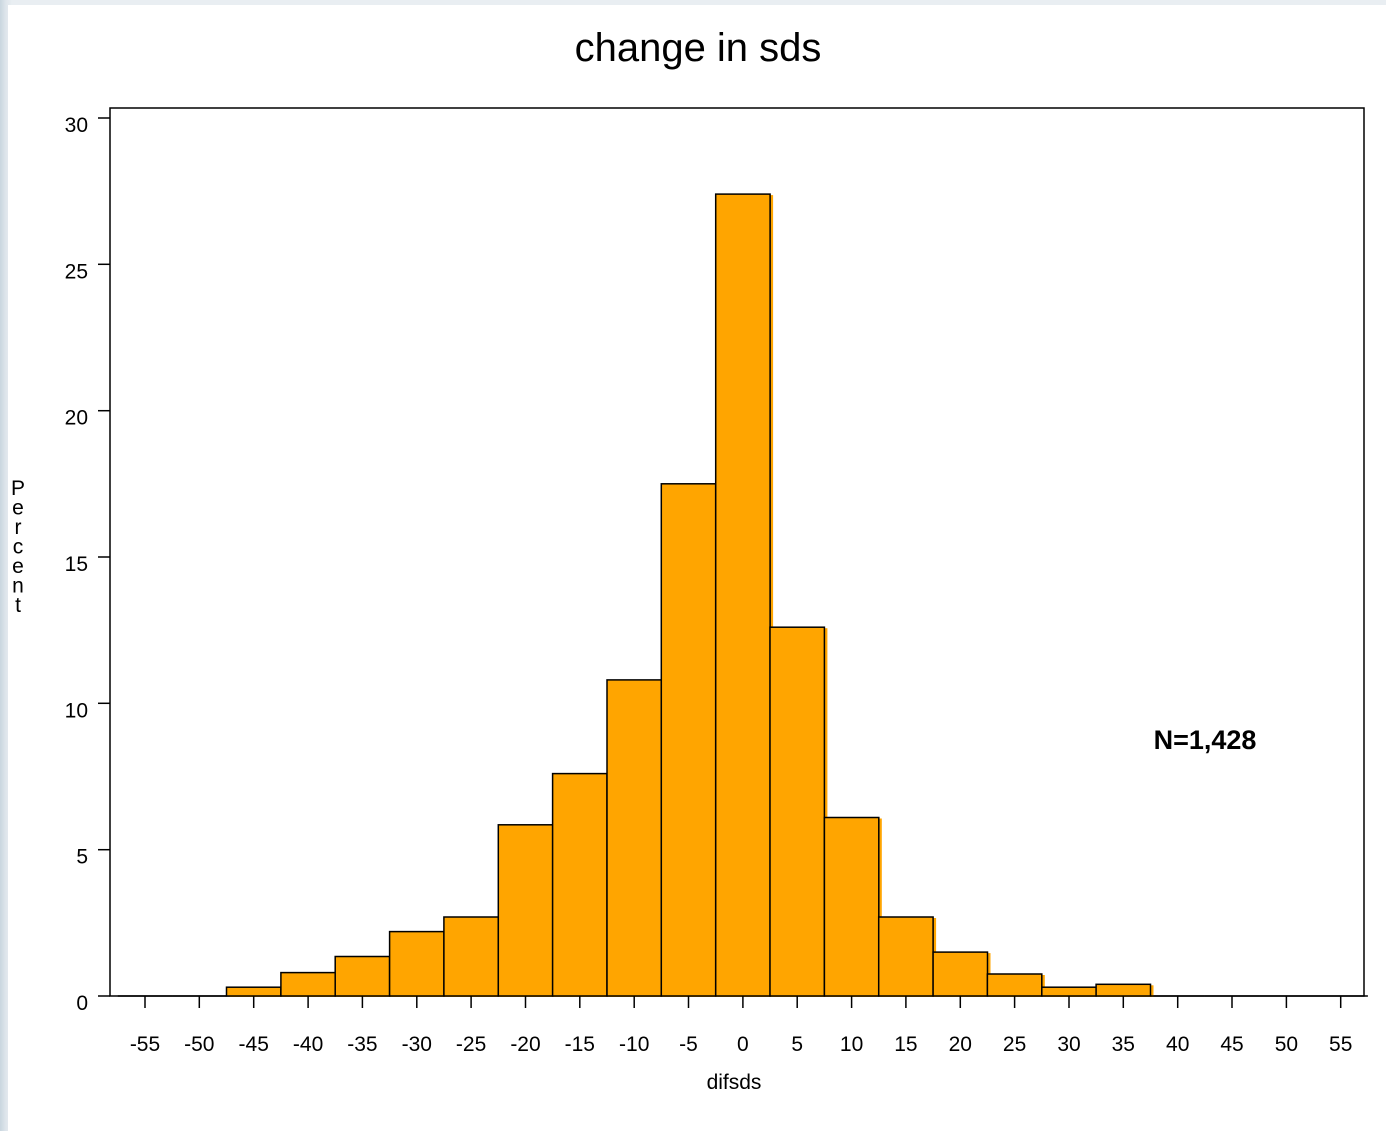  What do you see at coordinates (1286, 1044) in the screenshot?
I see `x-tick-label-50: 50` at bounding box center [1286, 1044].